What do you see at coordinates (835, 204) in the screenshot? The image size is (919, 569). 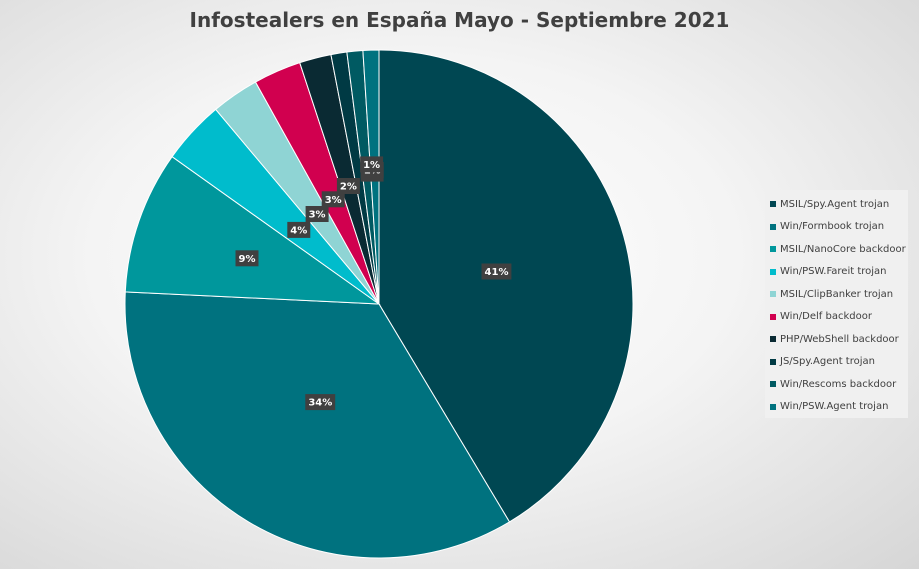 I see `legend-label: MSIL/Spy.Agent trojan` at bounding box center [835, 204].